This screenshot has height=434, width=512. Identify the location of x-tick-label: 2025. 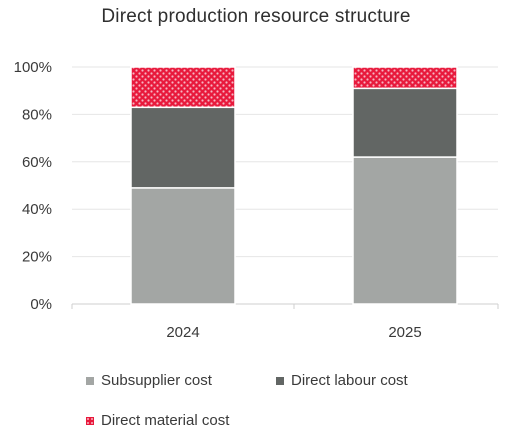
(404, 332).